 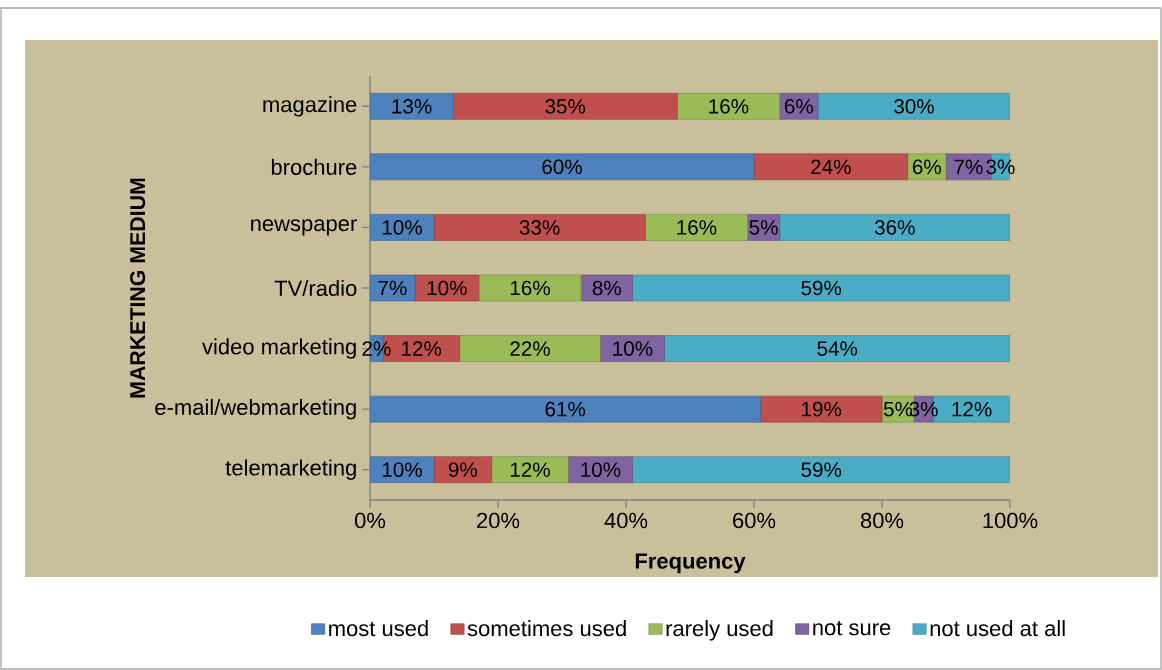 I want to click on data-label: 30%, so click(x=914, y=106).